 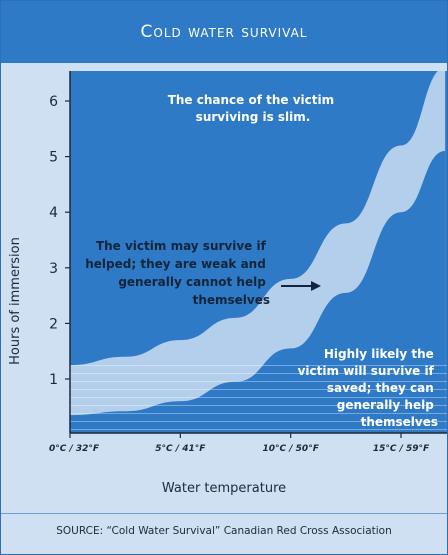 What do you see at coordinates (192, 282) in the screenshot?
I see `annotation-may-survive-line-3: generally cannot help` at bounding box center [192, 282].